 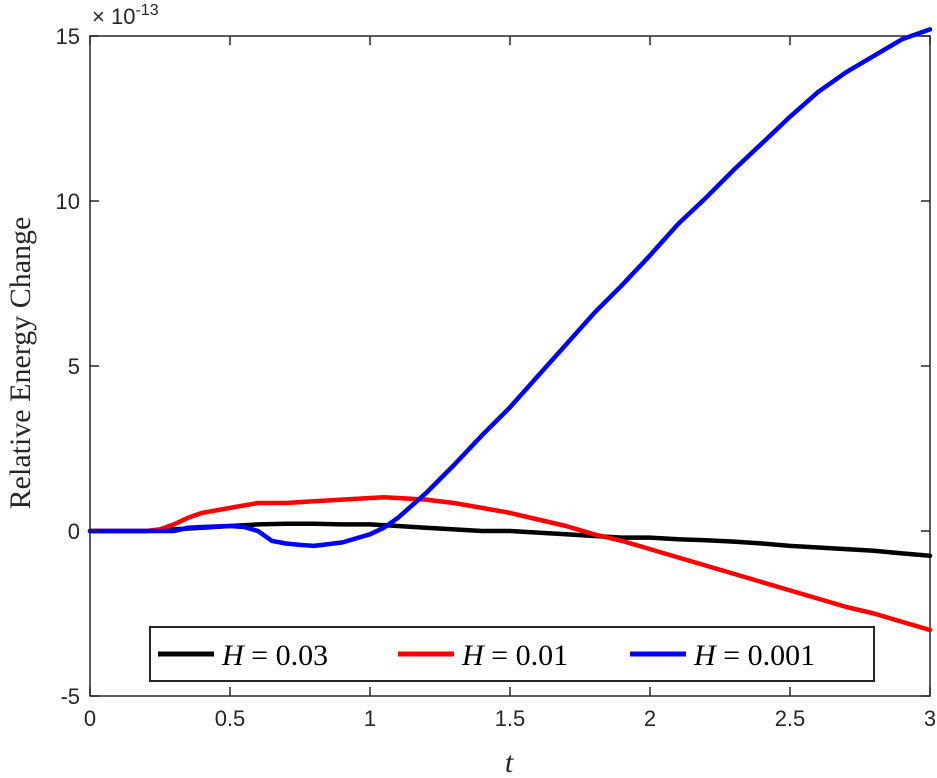 I want to click on legend-var-2: H, so click(x=705, y=655).